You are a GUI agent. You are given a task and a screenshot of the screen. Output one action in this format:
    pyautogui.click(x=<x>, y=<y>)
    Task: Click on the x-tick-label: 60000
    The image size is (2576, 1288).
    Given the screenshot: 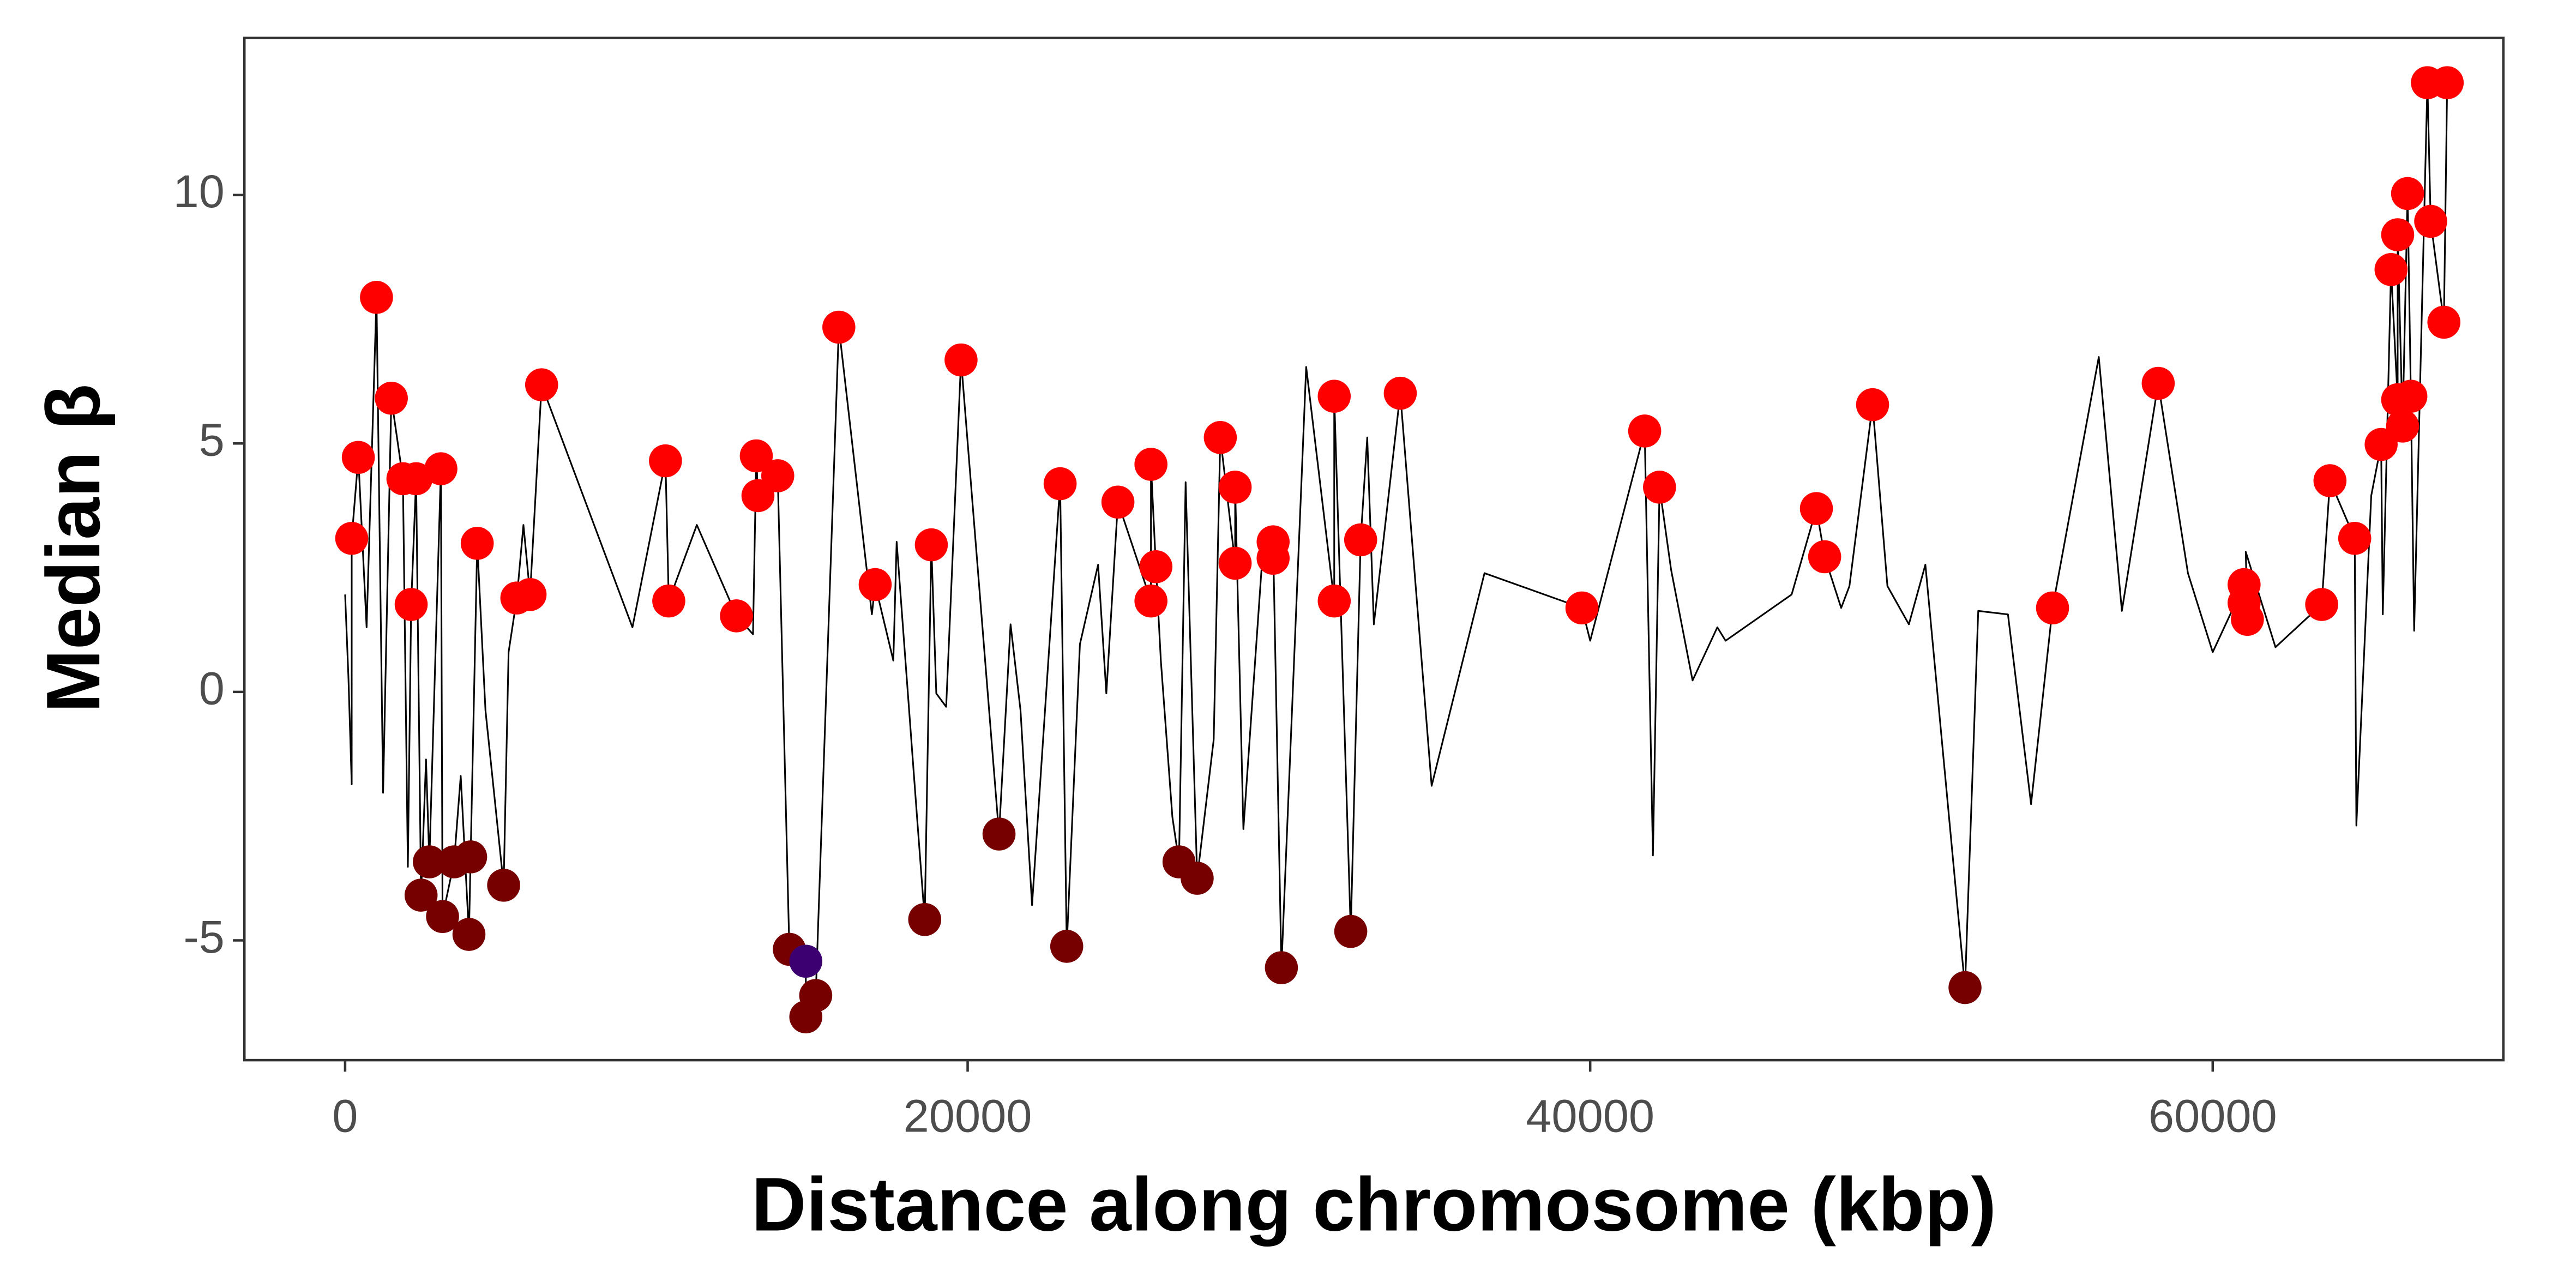 What is the action you would take?
    pyautogui.click(x=2212, y=1116)
    